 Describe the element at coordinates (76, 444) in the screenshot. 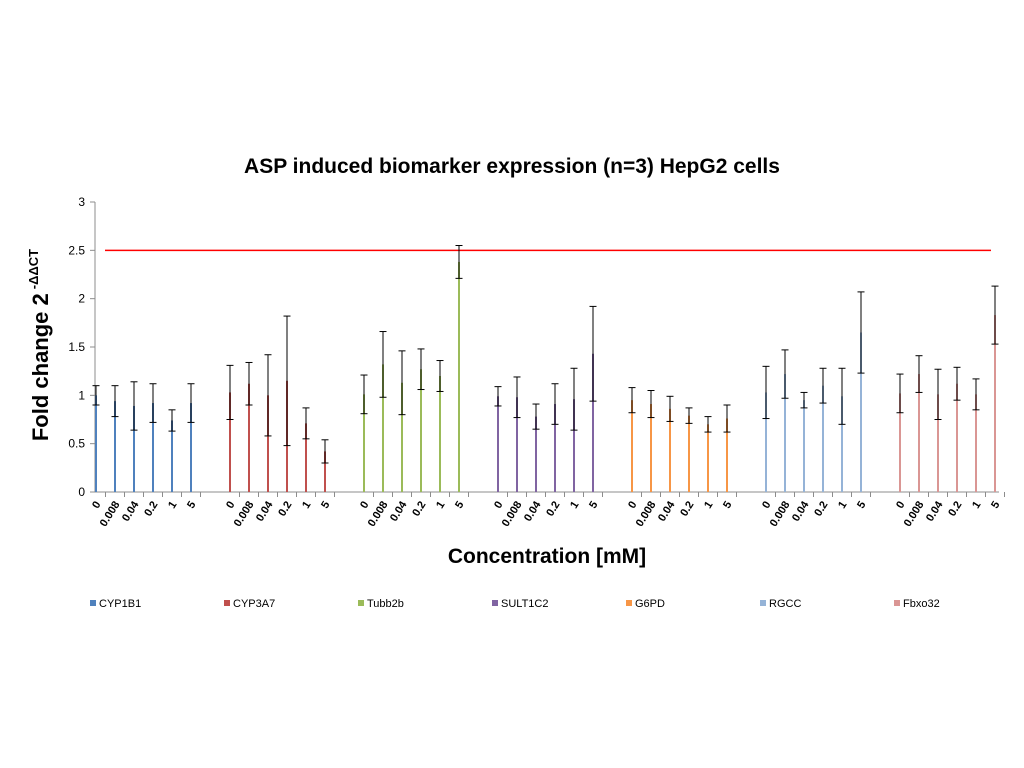

I see `y-tick-label: 0.5` at that location.